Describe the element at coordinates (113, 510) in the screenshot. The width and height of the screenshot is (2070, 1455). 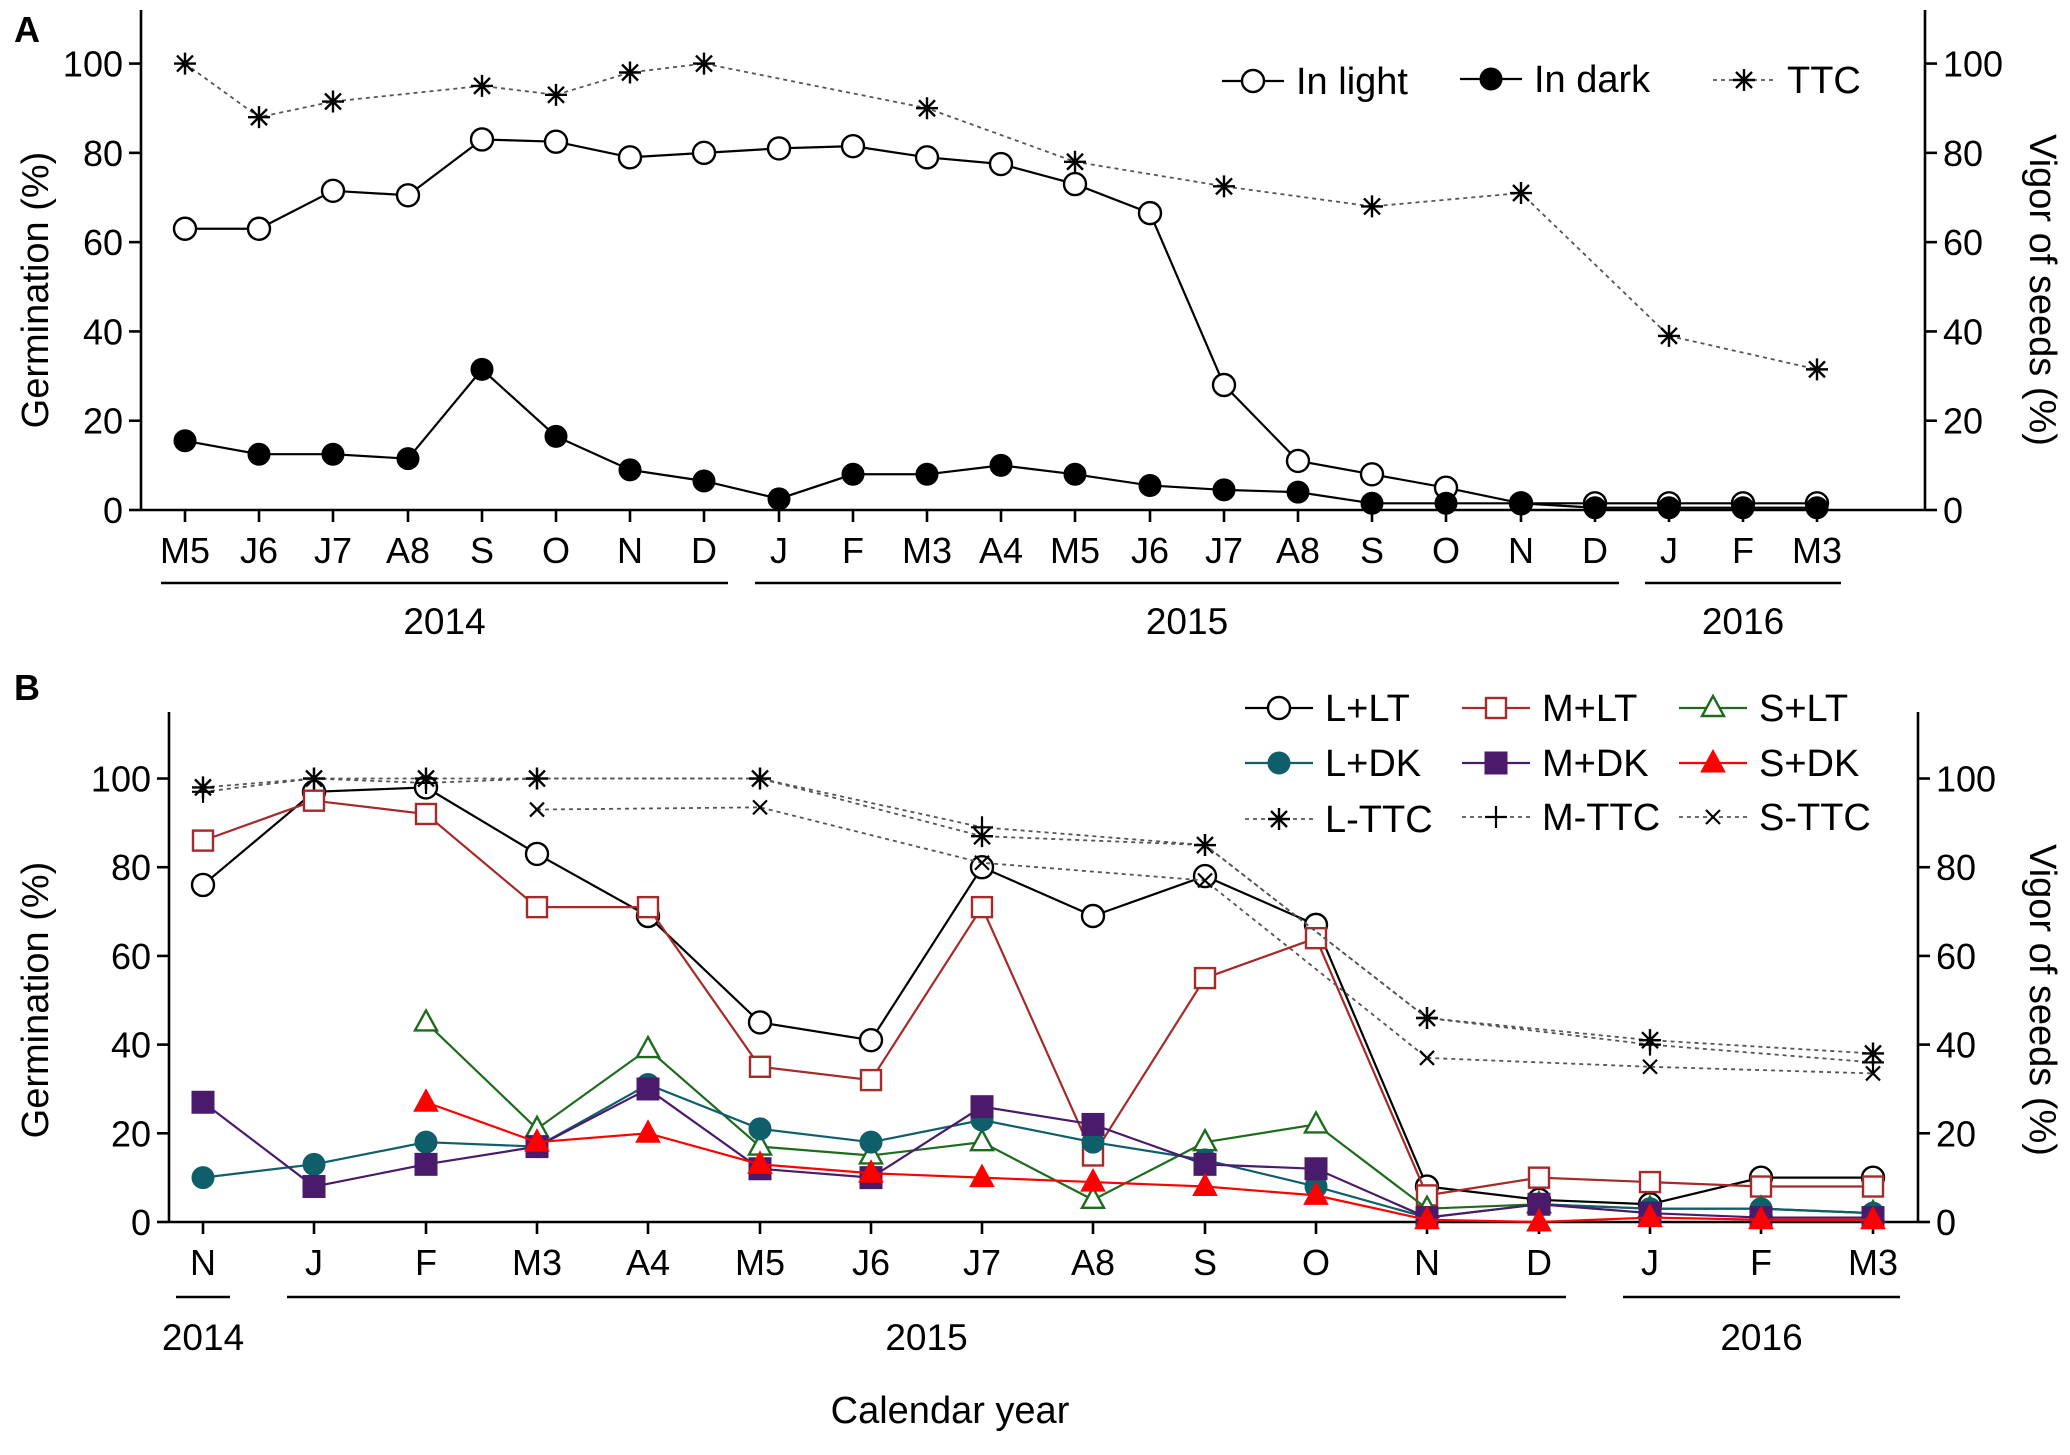
I see `y-tick-label-left: 0` at that location.